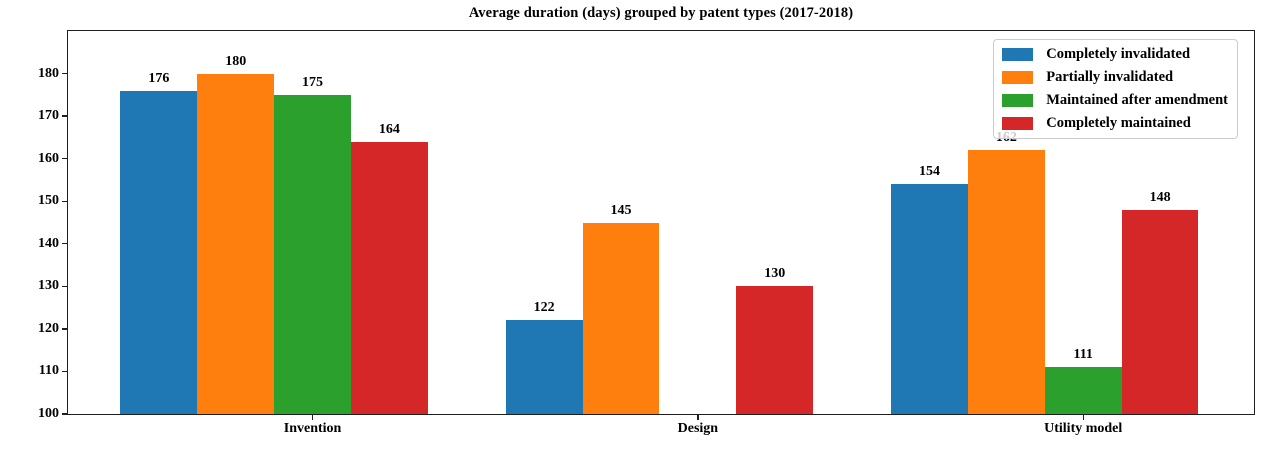  I want to click on y-tick-label: 120, so click(48, 328).